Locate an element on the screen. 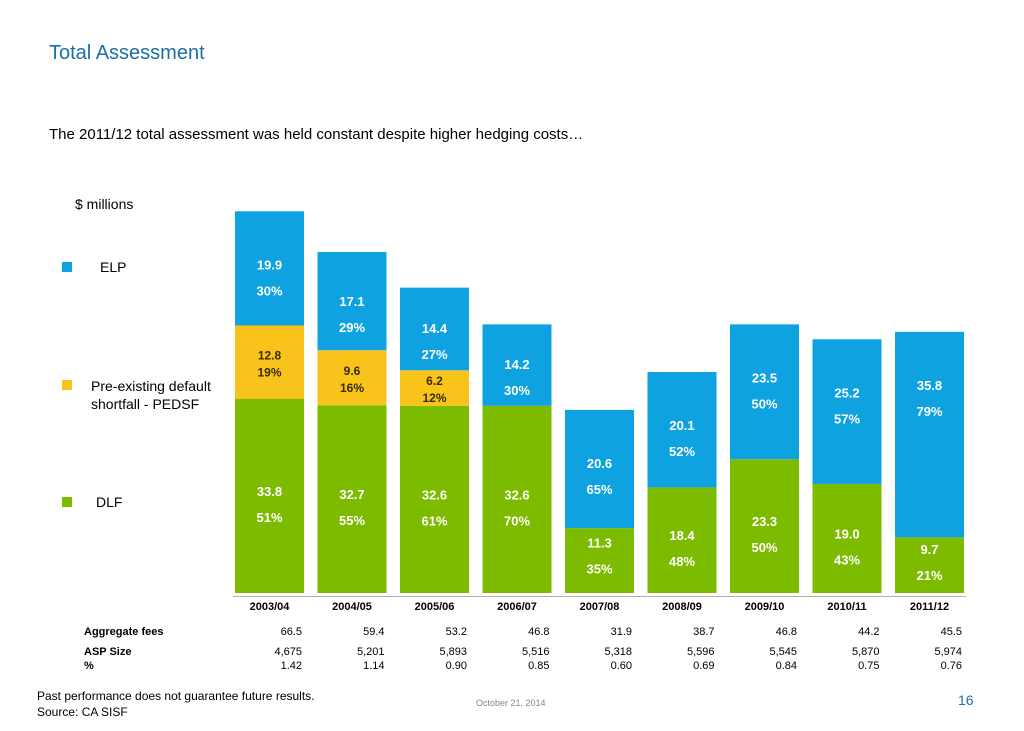 The width and height of the screenshot is (1024, 731). value-label-dlf-2006/07: 32.6 is located at coordinates (516, 494).